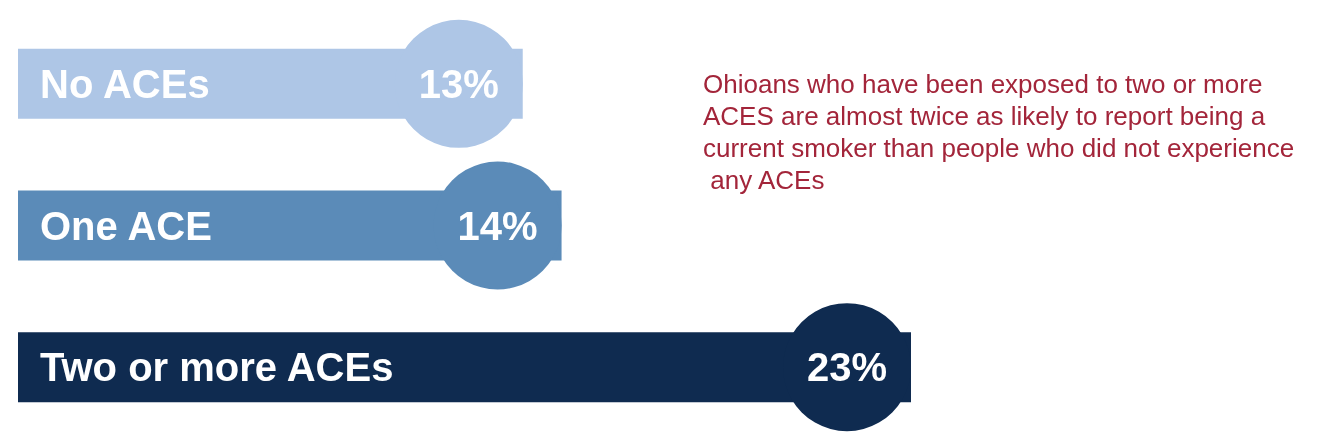 This screenshot has height=446, width=1319. What do you see at coordinates (126, 225) in the screenshot?
I see `y-tick-label: One ACE` at bounding box center [126, 225].